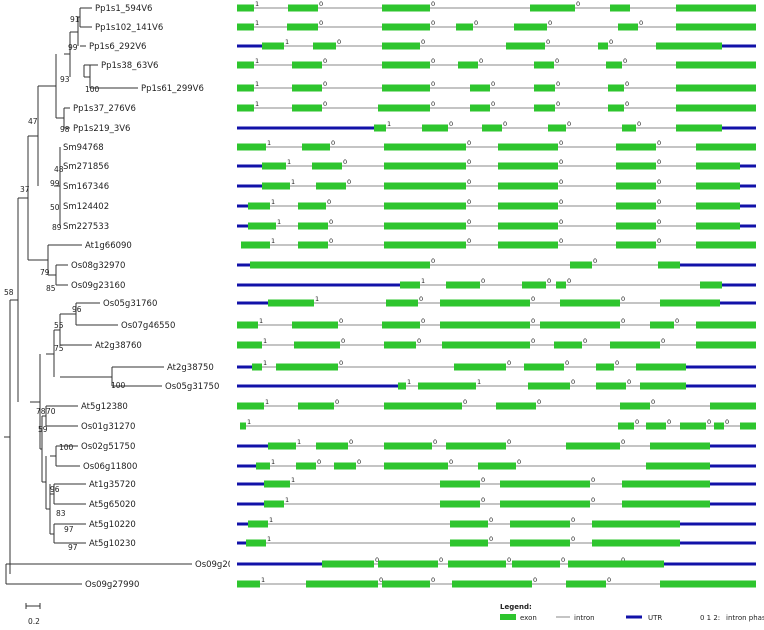 The width and height of the screenshot is (764, 630). What do you see at coordinates (55, 183) in the screenshot?
I see `bootstrap-value: 99` at bounding box center [55, 183].